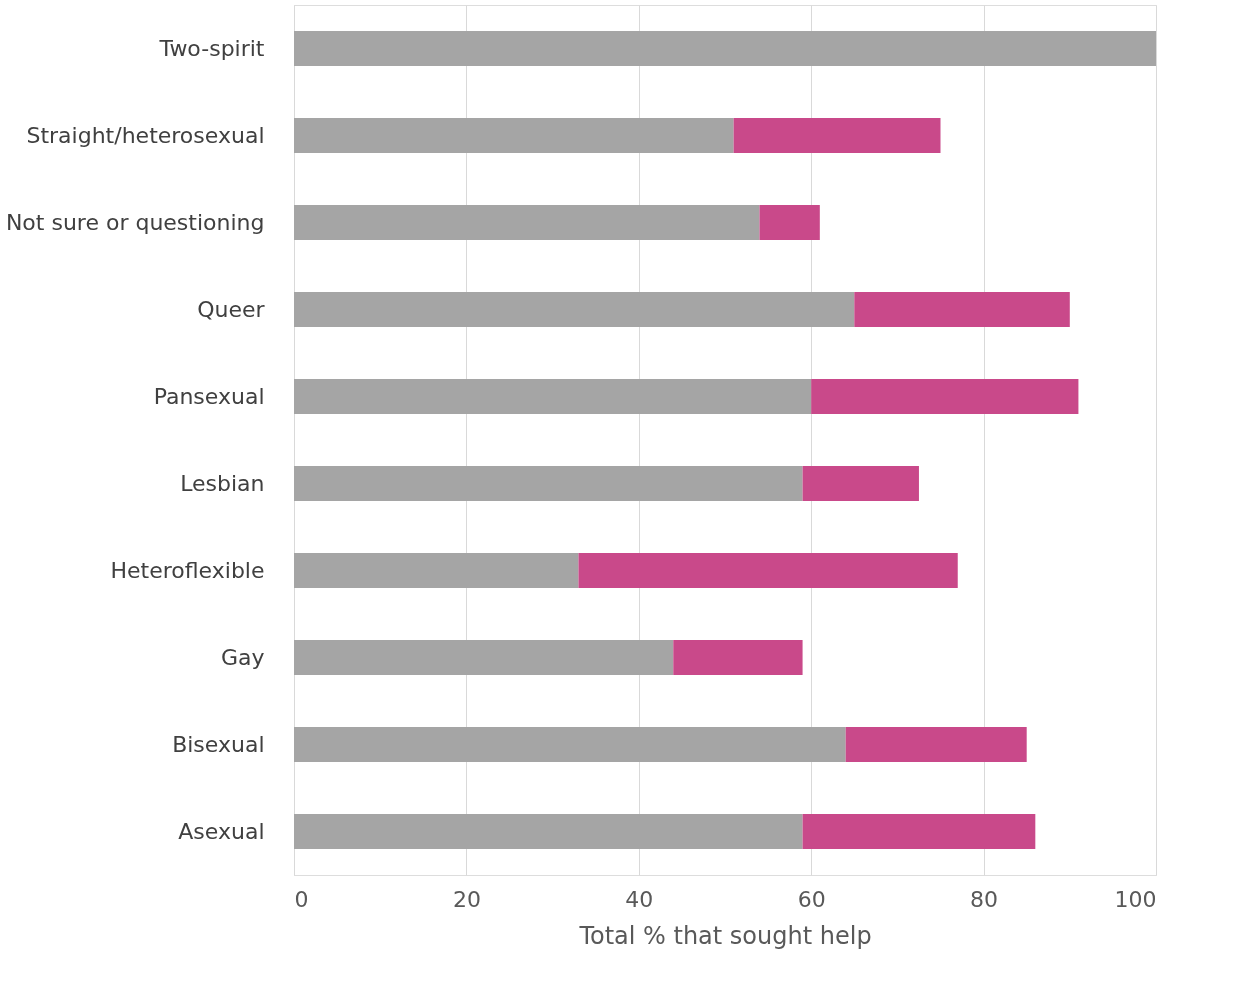 This screenshot has width=1237, height=991. Describe the element at coordinates (187, 570) in the screenshot. I see `y-tick-label: Heteroflexible` at that location.